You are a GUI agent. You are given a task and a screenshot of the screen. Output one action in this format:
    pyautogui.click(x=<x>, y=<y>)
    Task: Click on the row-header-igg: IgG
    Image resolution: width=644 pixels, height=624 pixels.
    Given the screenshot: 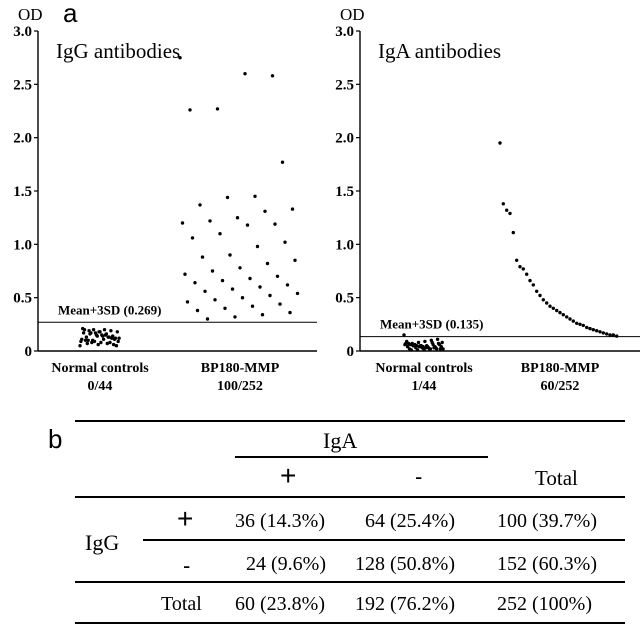 What is the action you would take?
    pyautogui.click(x=102, y=542)
    